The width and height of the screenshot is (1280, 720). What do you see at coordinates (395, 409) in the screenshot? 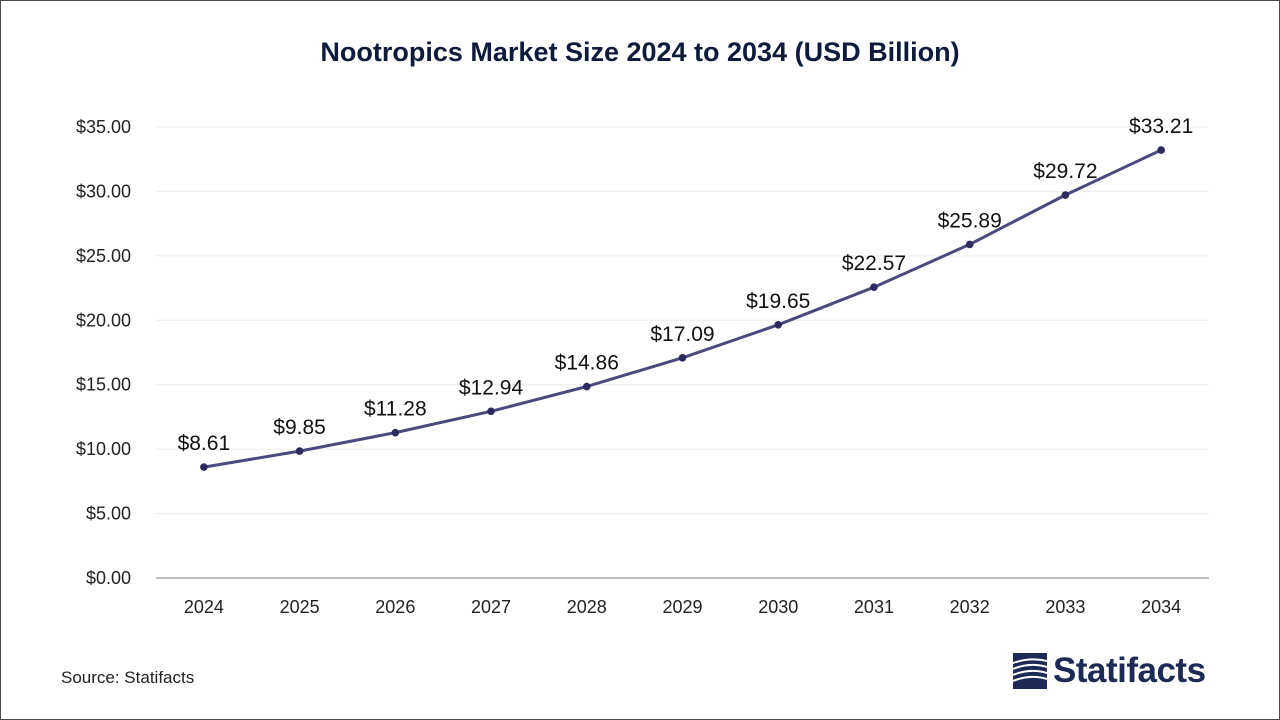
I see `data-label: $11.28` at bounding box center [395, 409].